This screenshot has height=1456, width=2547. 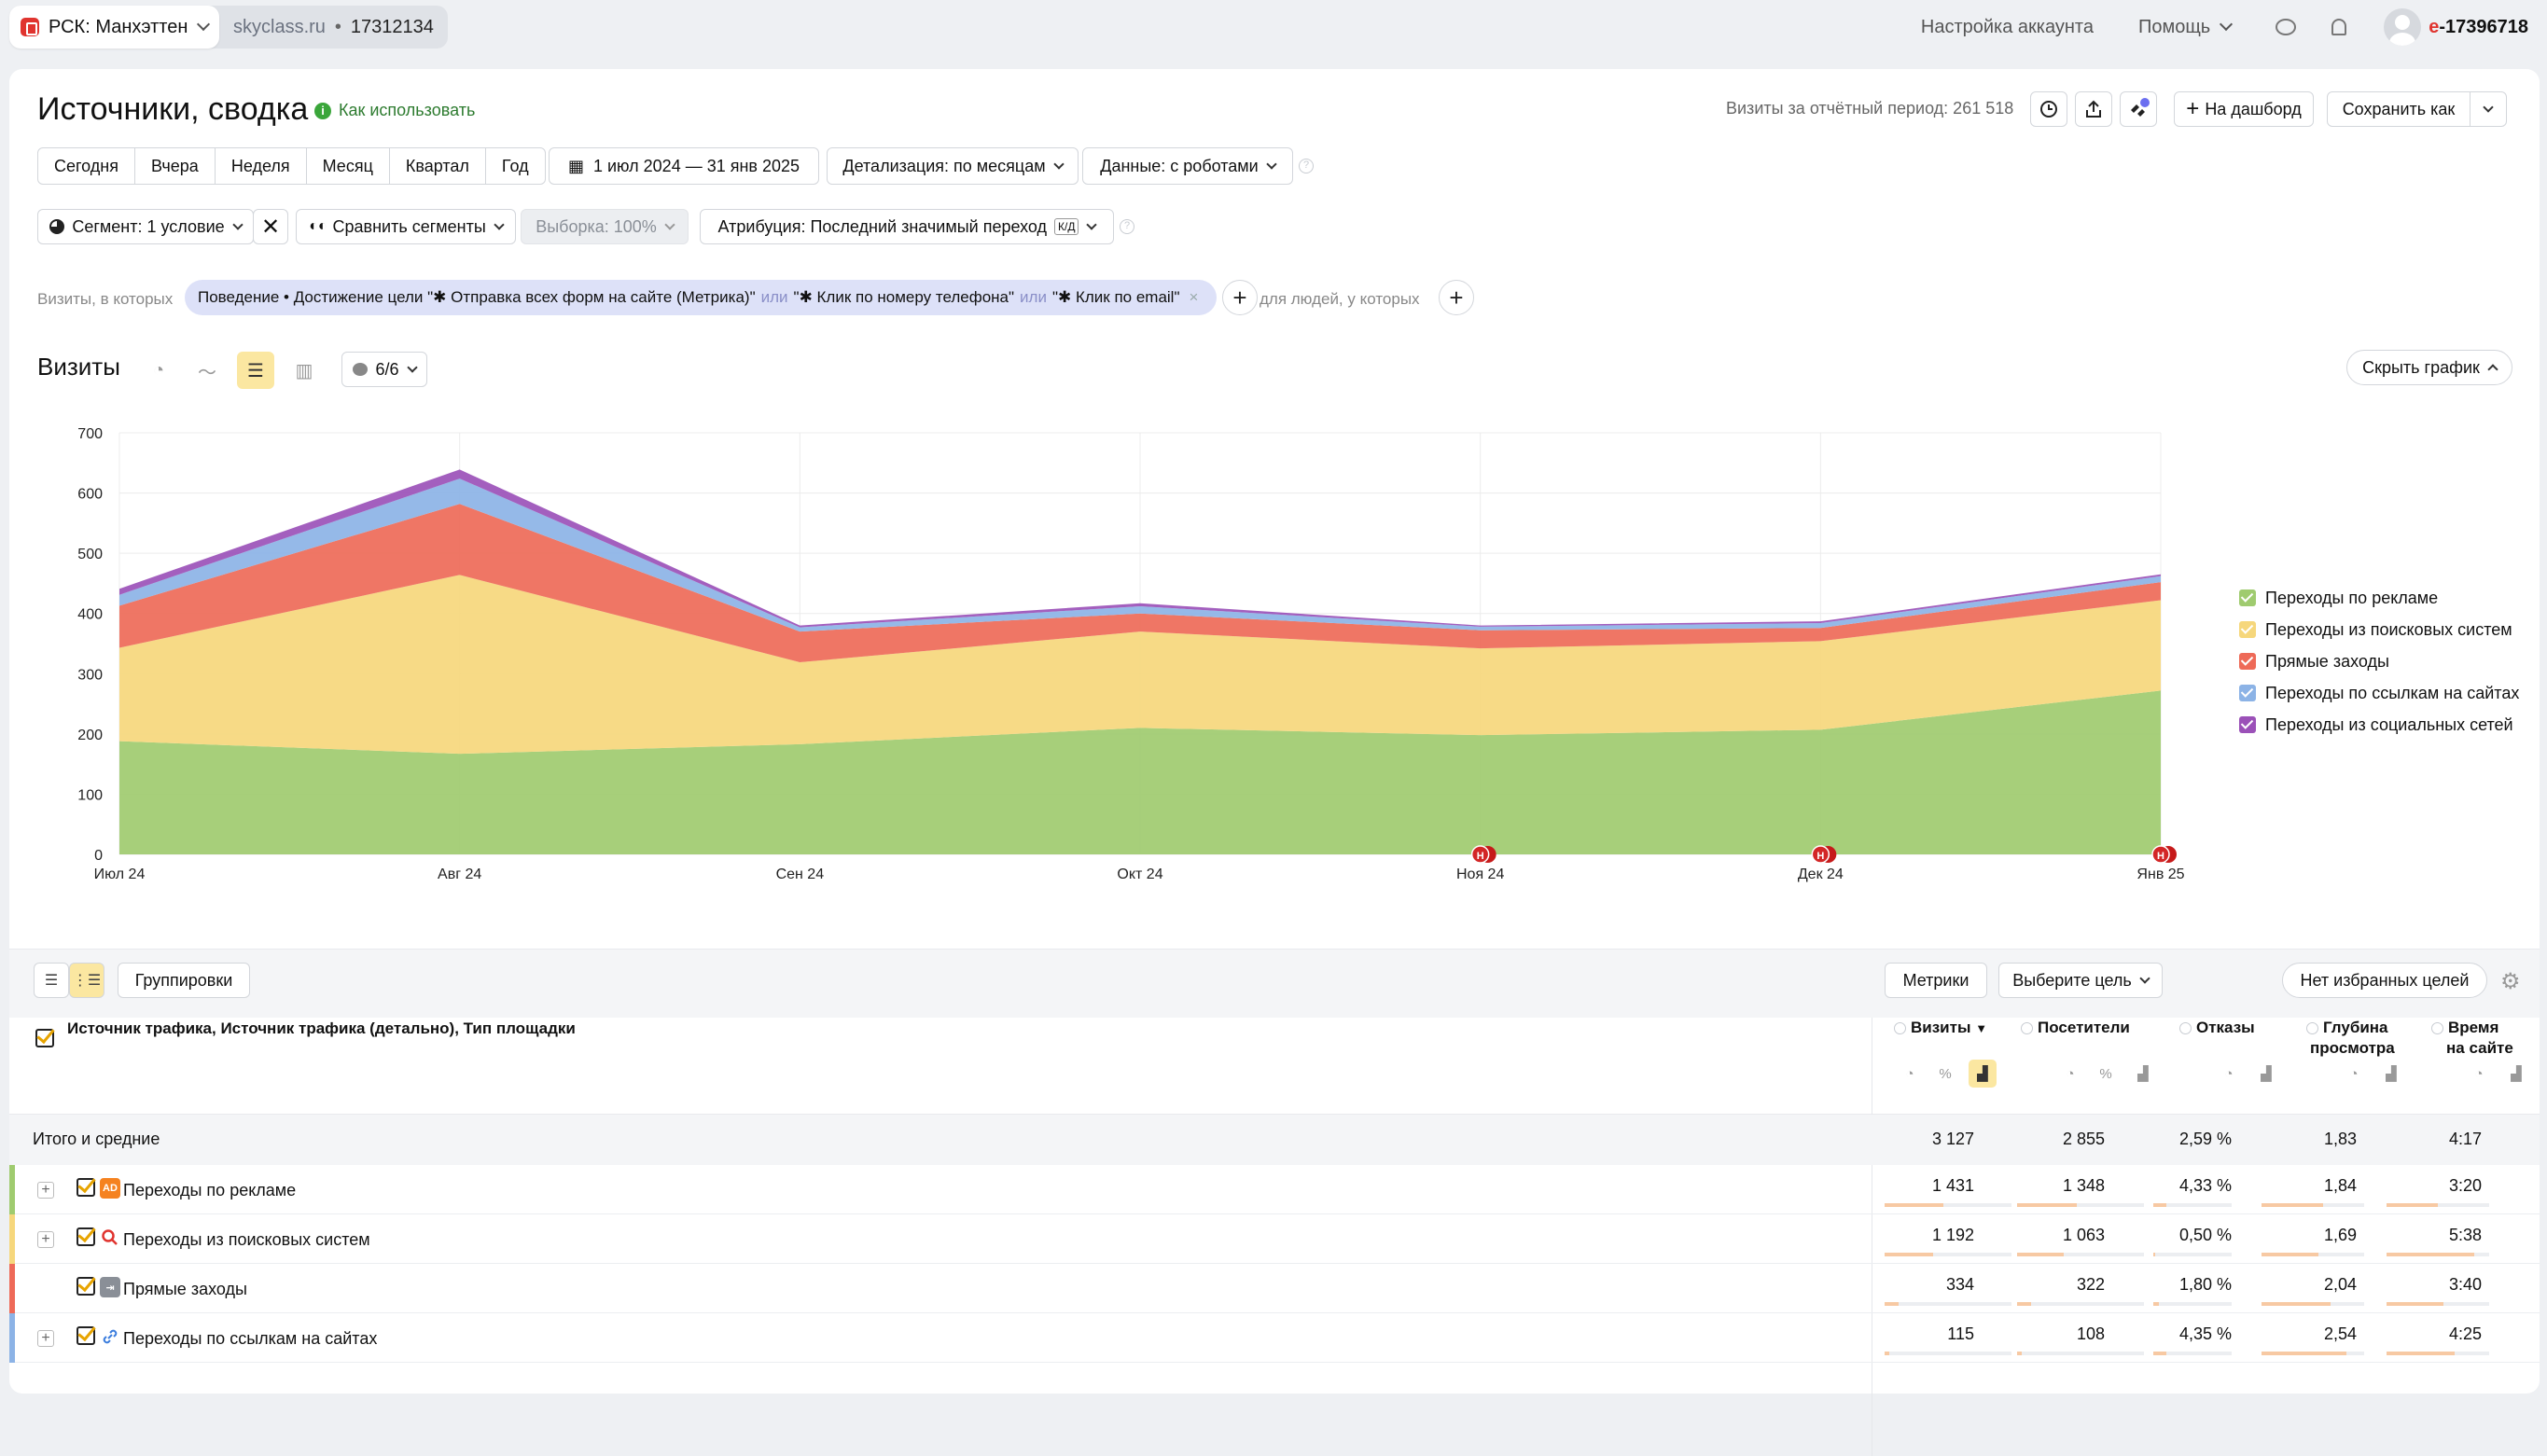 What do you see at coordinates (2084, 1235) in the screenshot?
I see `row-value: 1 063` at bounding box center [2084, 1235].